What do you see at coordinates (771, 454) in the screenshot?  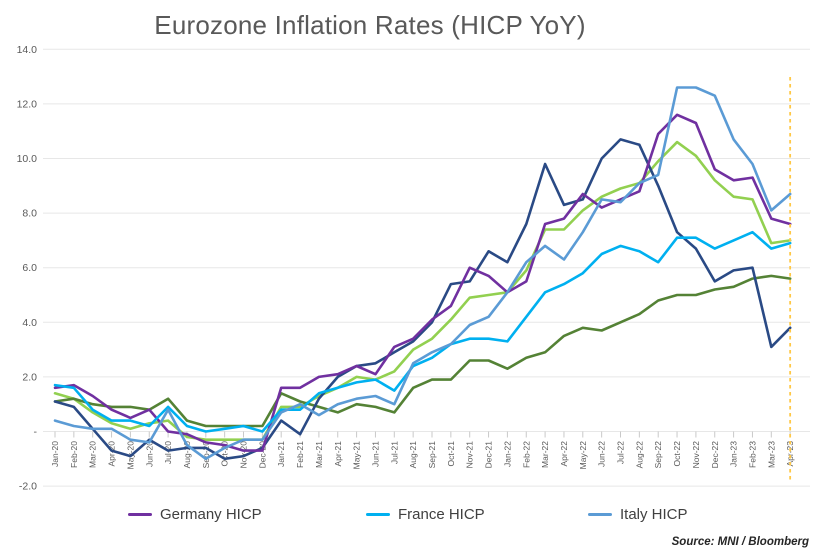 I see `x-axis-label: Mar-23` at bounding box center [771, 454].